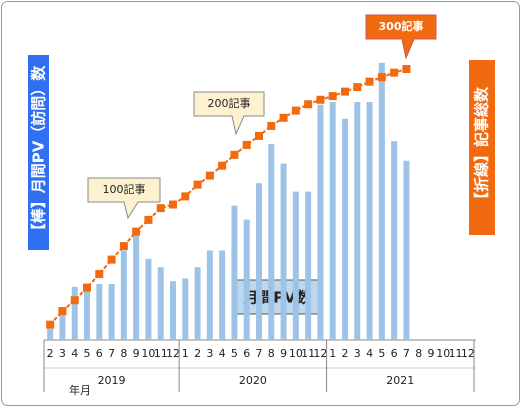 Image resolution: width=521 pixels, height=413 pixels. I want to click on x-group-label: 2019, so click(112, 380).